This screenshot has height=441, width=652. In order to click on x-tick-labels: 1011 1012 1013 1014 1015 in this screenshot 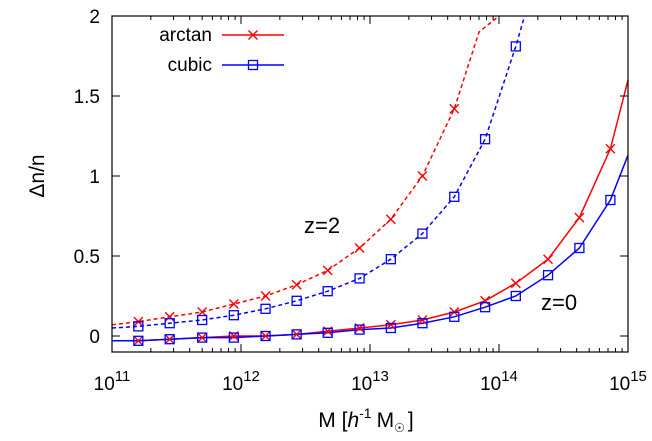, I will do `click(370, 381)`.